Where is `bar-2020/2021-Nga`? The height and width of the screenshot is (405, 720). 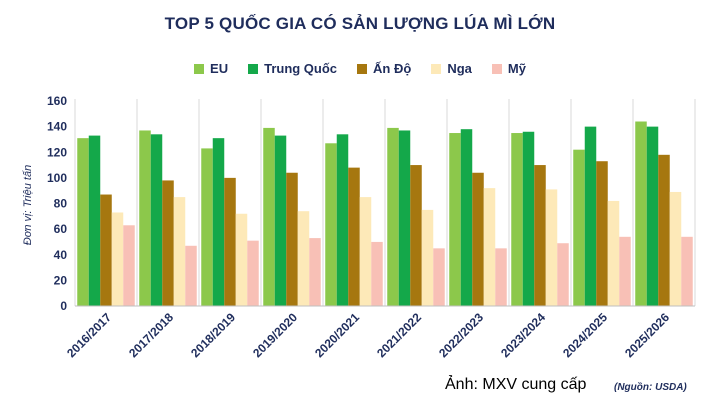
bar-2020/2021-Nga is located at coordinates (365, 251).